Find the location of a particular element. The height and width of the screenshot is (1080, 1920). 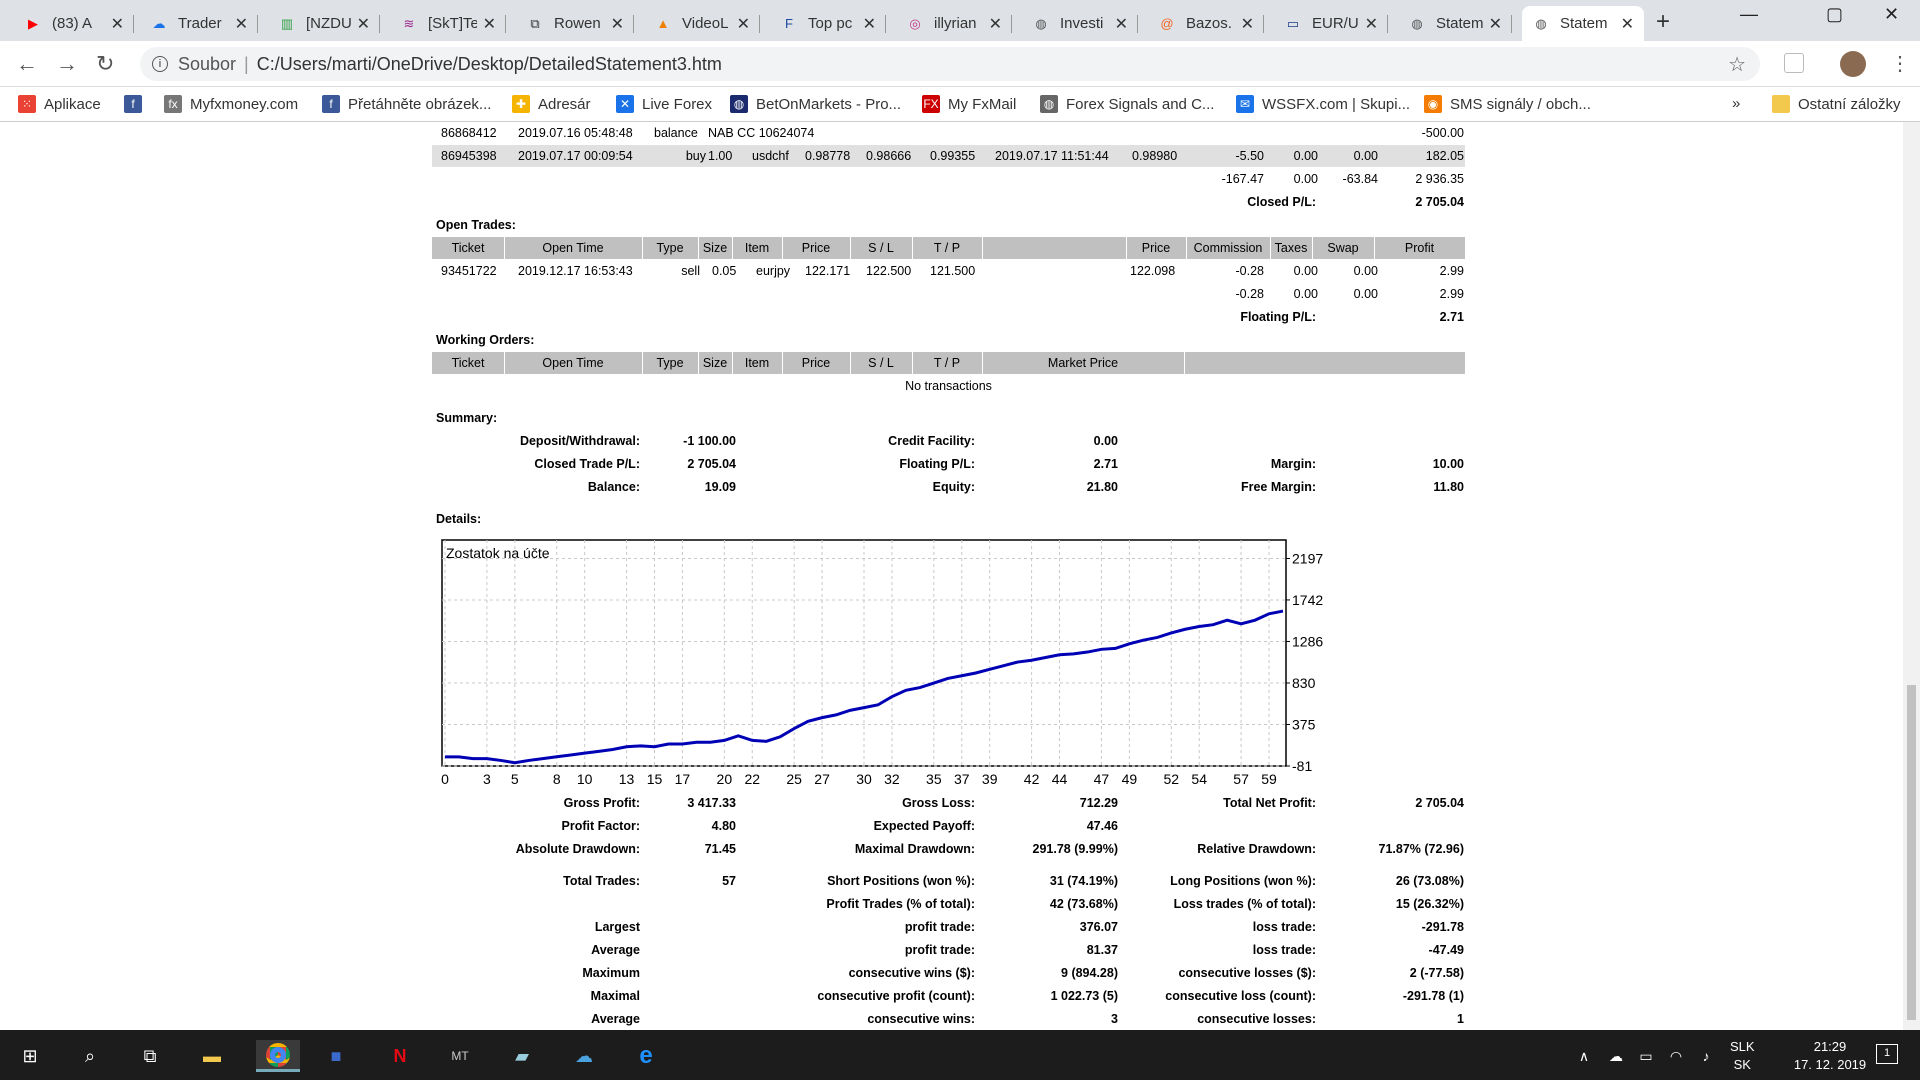

tab-11: ◍ Statem ✕ is located at coordinates (1455, 23).